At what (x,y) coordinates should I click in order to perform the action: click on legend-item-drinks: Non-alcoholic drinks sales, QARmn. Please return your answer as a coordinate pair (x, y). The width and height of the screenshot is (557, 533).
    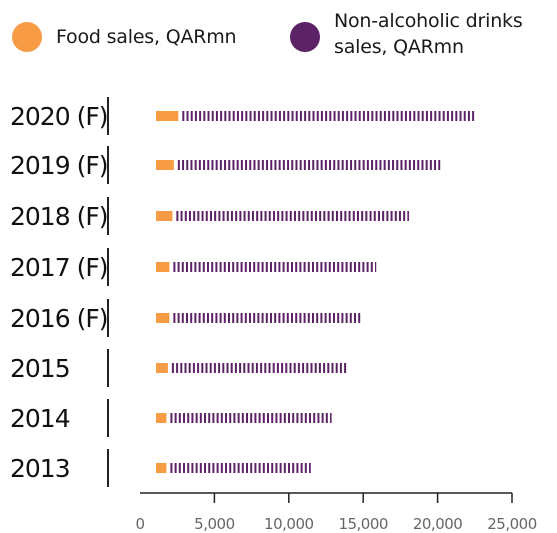
    Looking at the image, I should click on (420, 34).